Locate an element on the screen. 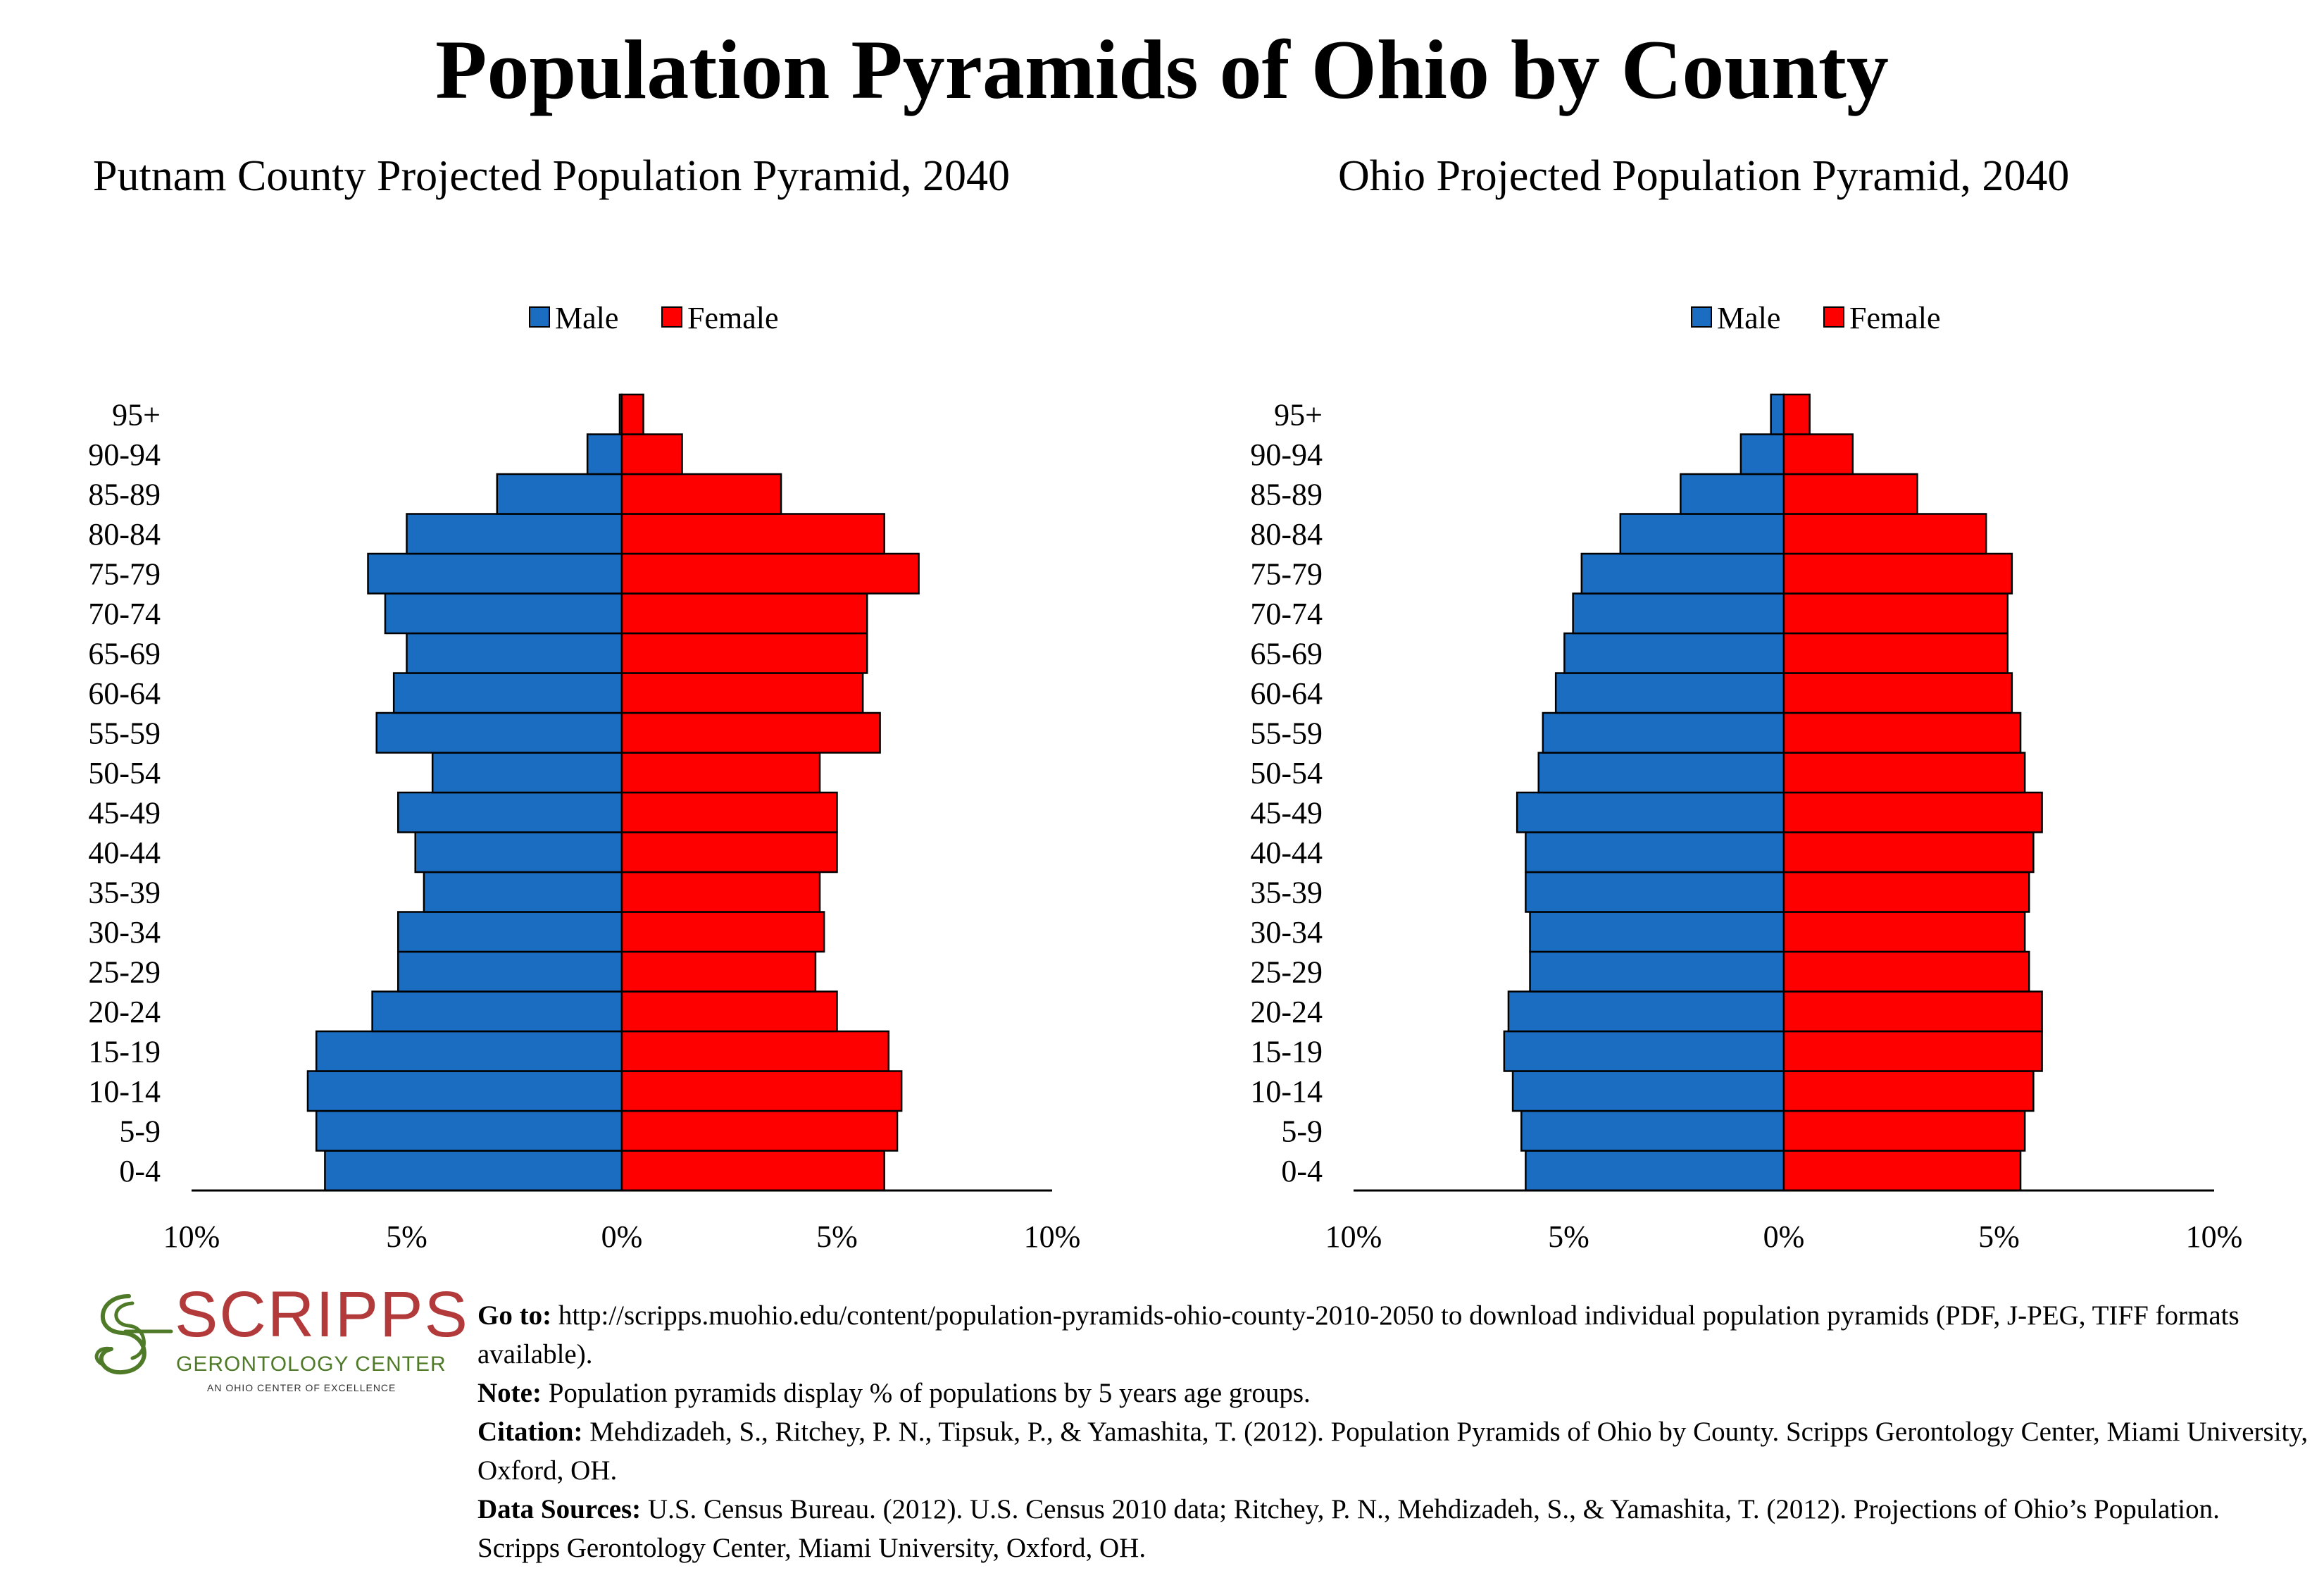 This screenshot has width=2324, height=1585. logo-tagline: AN OHIO CENTER OF EXCELLENCE is located at coordinates (301, 1387).